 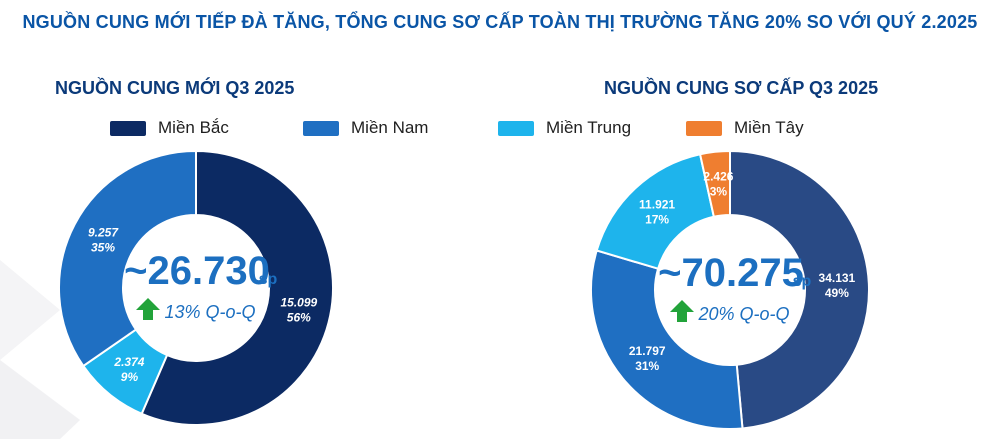 I want to click on center-total-value: ~26.730, so click(x=197, y=271).